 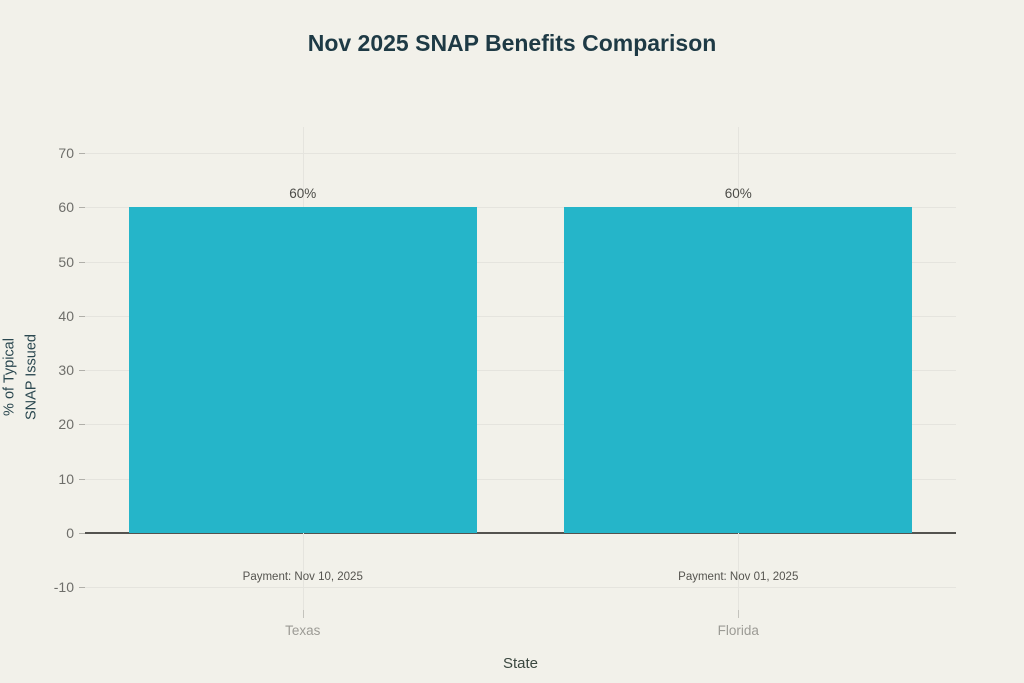 What do you see at coordinates (66, 370) in the screenshot?
I see `y-axis-tick-label: 30` at bounding box center [66, 370].